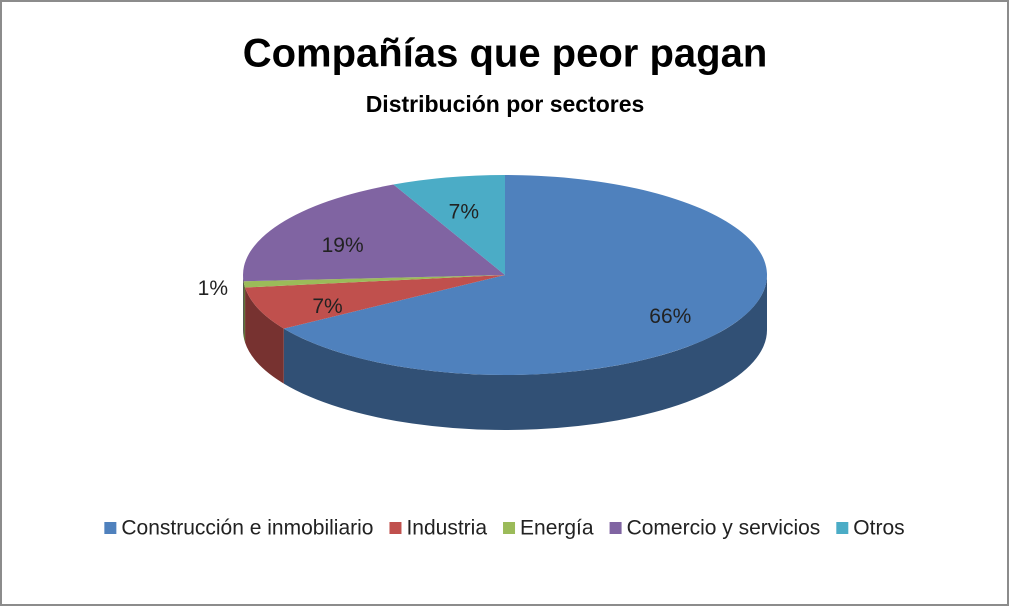 The height and width of the screenshot is (606, 1009). Describe the element at coordinates (670, 316) in the screenshot. I see `data-label: 66%` at that location.